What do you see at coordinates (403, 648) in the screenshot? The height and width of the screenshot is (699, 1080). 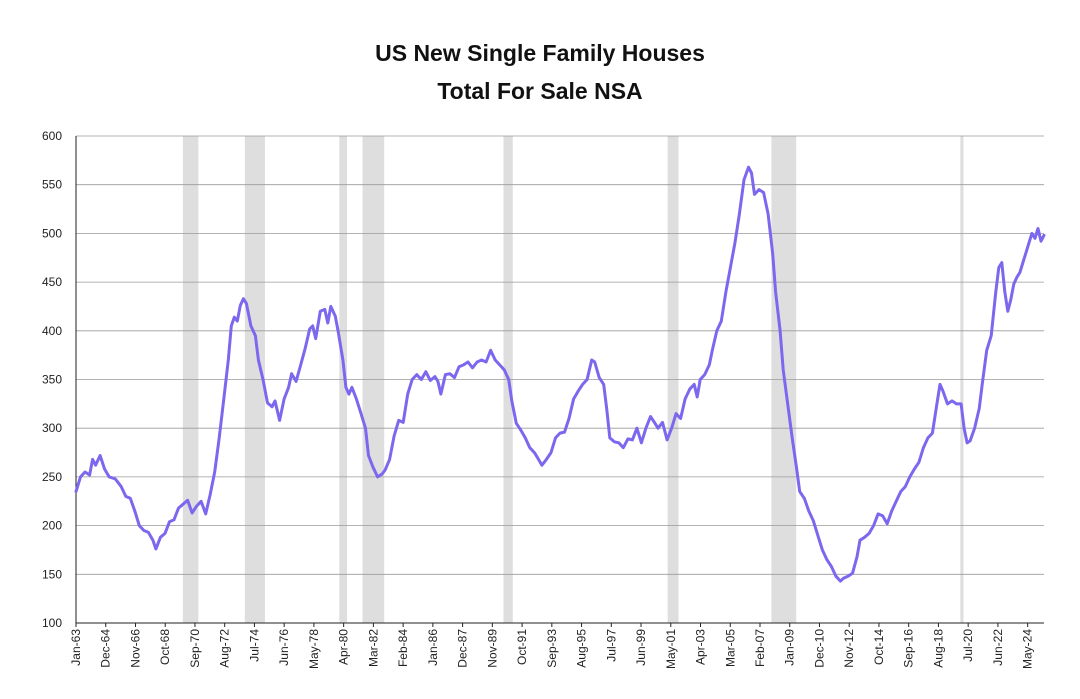 I see `x-tick-label: Feb-84` at bounding box center [403, 648].